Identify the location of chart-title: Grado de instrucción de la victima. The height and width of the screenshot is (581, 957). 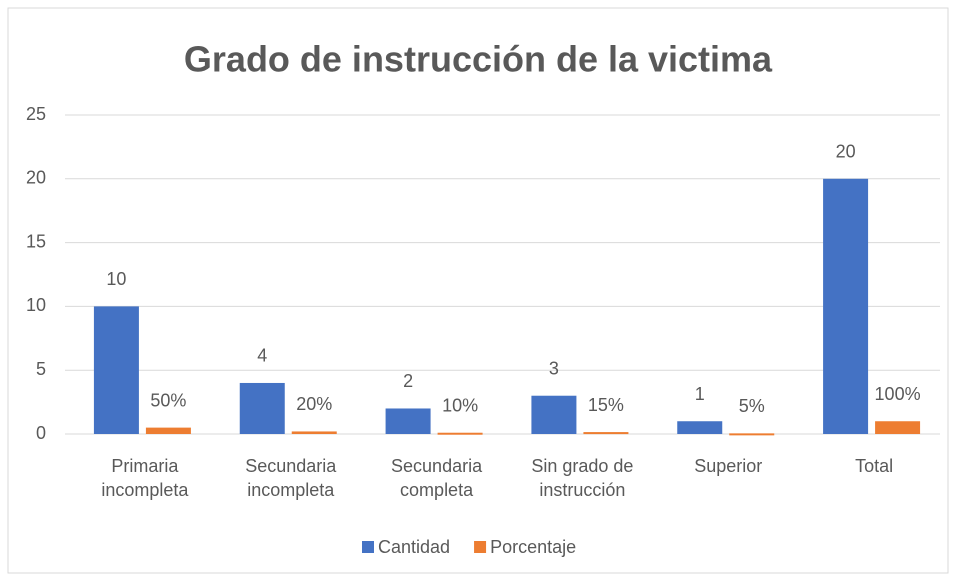
(478, 59).